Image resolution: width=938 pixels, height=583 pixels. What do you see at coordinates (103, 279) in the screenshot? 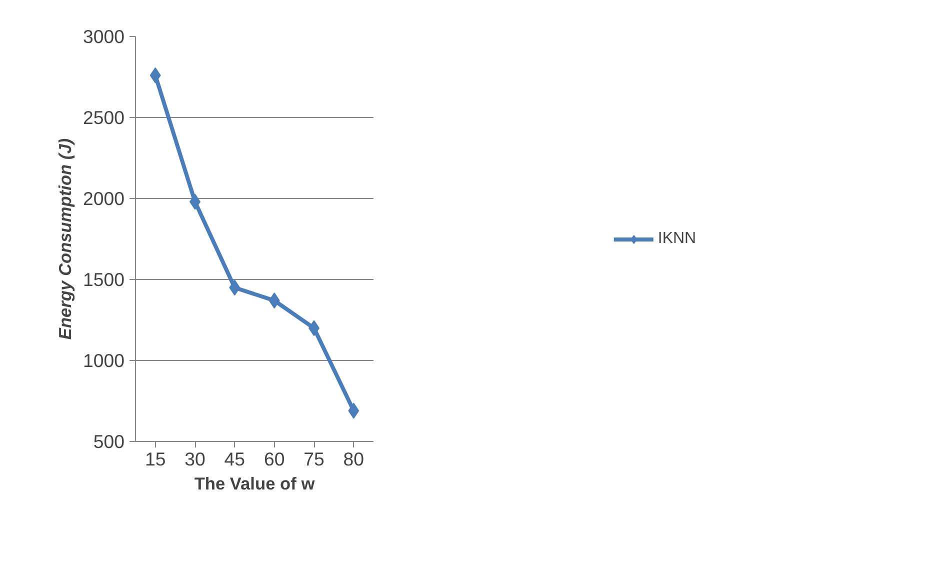
I see `y-tick-label: 1500` at bounding box center [103, 279].